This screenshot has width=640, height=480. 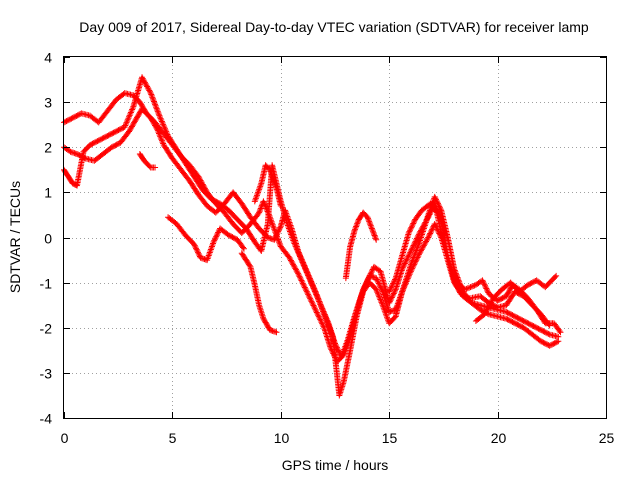 I want to click on x-tick-label: 5, so click(x=173, y=438).